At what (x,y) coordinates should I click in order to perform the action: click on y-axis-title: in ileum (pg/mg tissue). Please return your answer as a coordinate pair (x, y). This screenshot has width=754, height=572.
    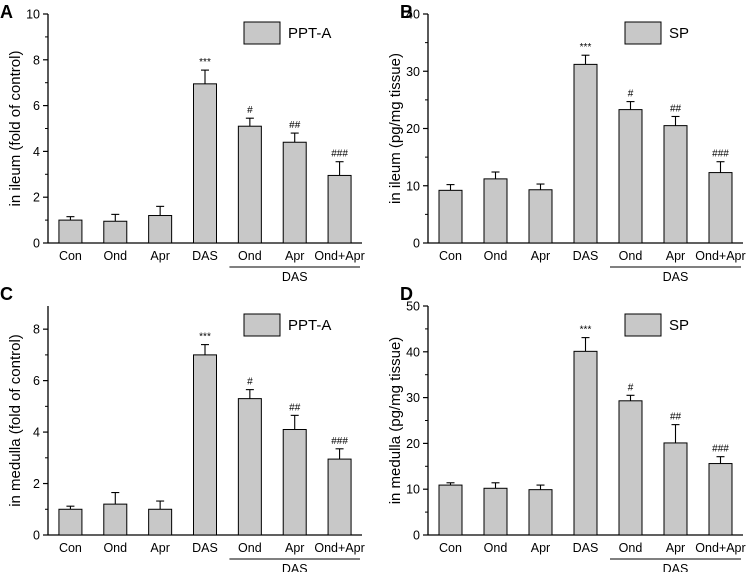
    Looking at the image, I should click on (395, 128).